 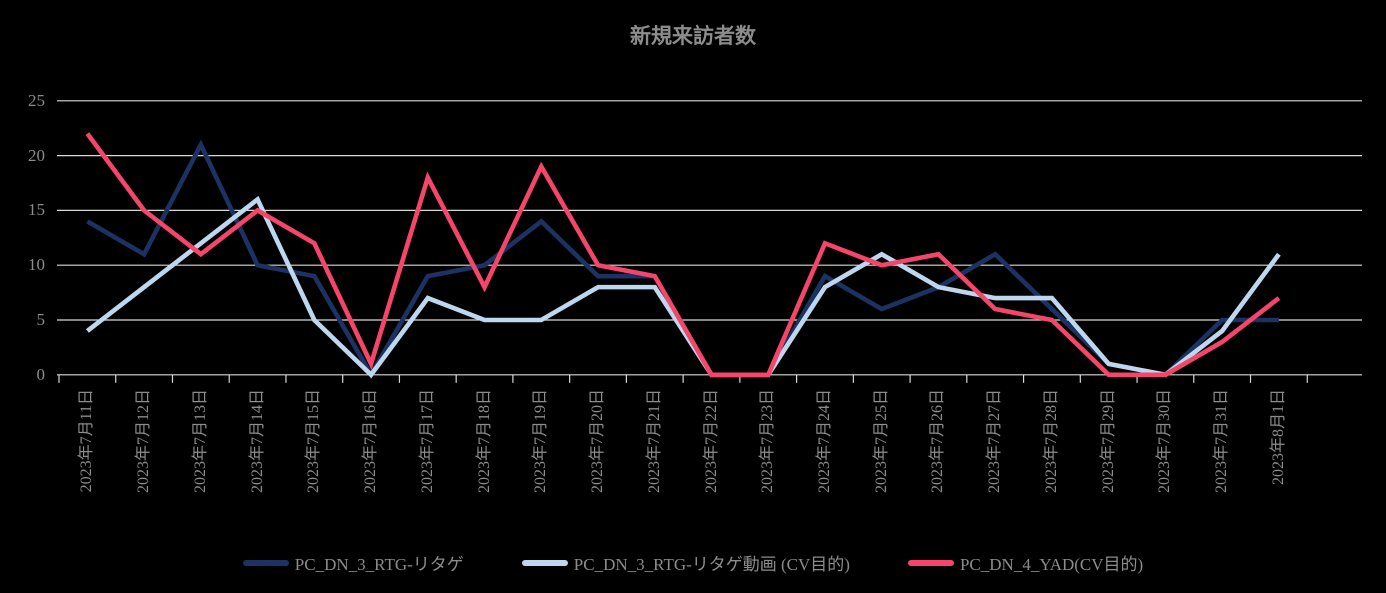 What do you see at coordinates (1051, 564) in the screenshot?
I see `legend-label-series-3: PC_DN_4_YAD(CV目的)` at bounding box center [1051, 564].